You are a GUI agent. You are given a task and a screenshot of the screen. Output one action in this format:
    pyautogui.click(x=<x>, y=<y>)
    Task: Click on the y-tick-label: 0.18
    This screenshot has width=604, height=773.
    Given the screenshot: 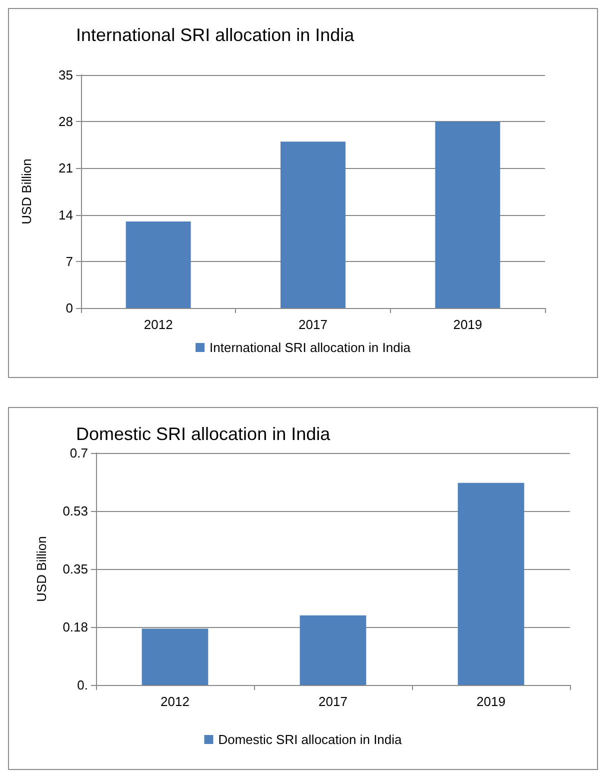 What is the action you would take?
    pyautogui.click(x=75, y=627)
    